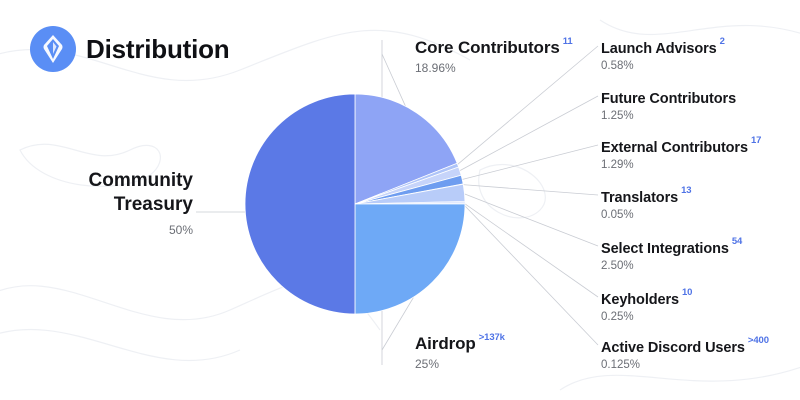 Image resolution: width=800 pixels, height=400 pixels. What do you see at coordinates (758, 340) in the screenshot?
I see `legend-count: >400` at bounding box center [758, 340].